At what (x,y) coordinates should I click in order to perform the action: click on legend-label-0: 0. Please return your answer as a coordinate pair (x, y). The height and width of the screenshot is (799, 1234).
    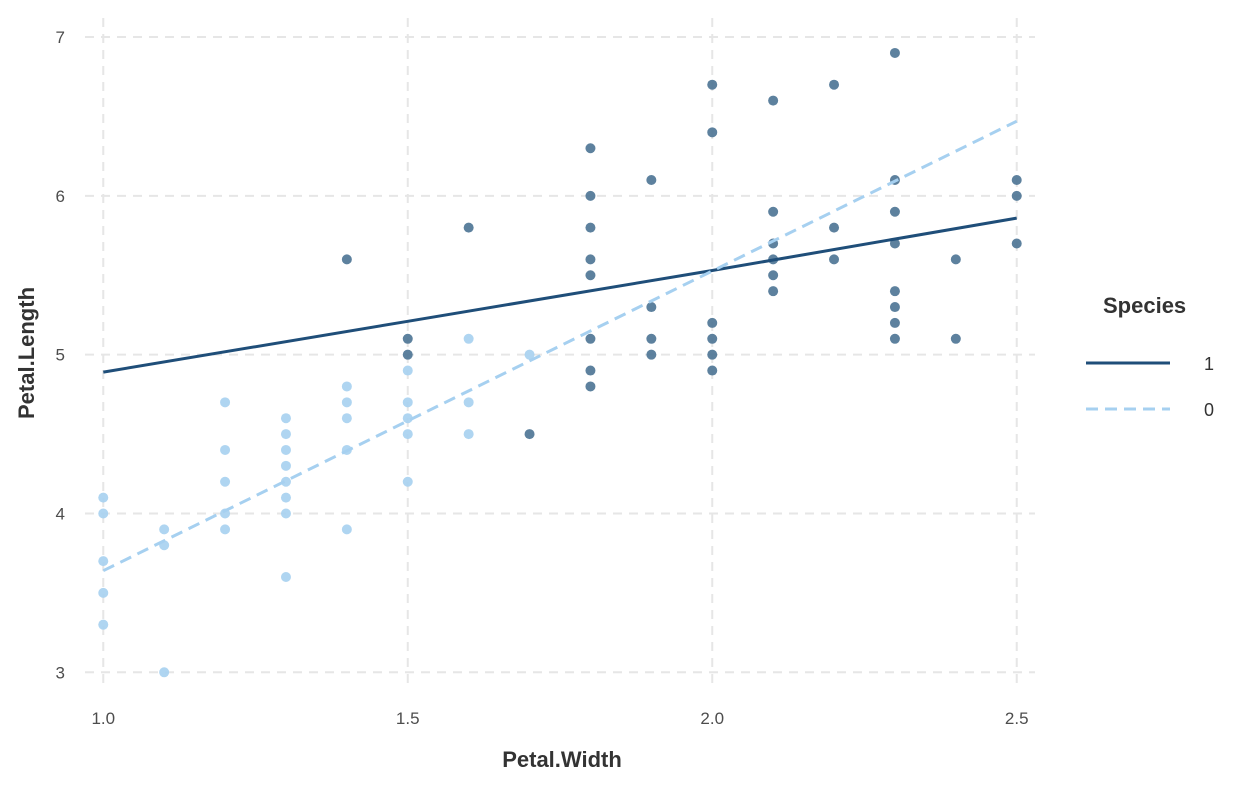
    Looking at the image, I should click on (1209, 410).